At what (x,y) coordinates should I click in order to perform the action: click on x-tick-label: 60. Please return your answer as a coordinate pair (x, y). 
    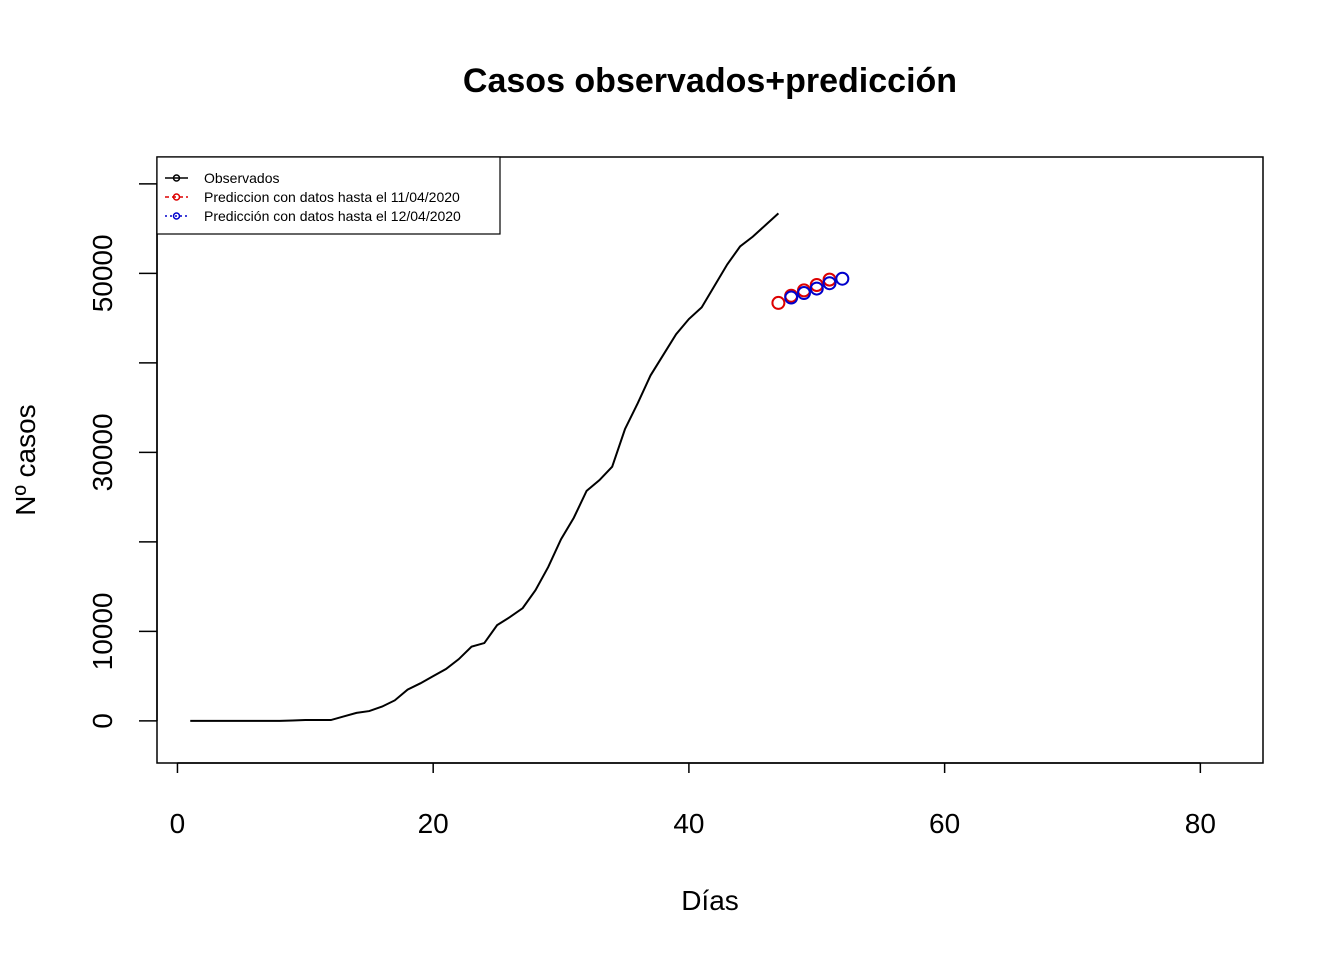
    Looking at the image, I should click on (944, 823).